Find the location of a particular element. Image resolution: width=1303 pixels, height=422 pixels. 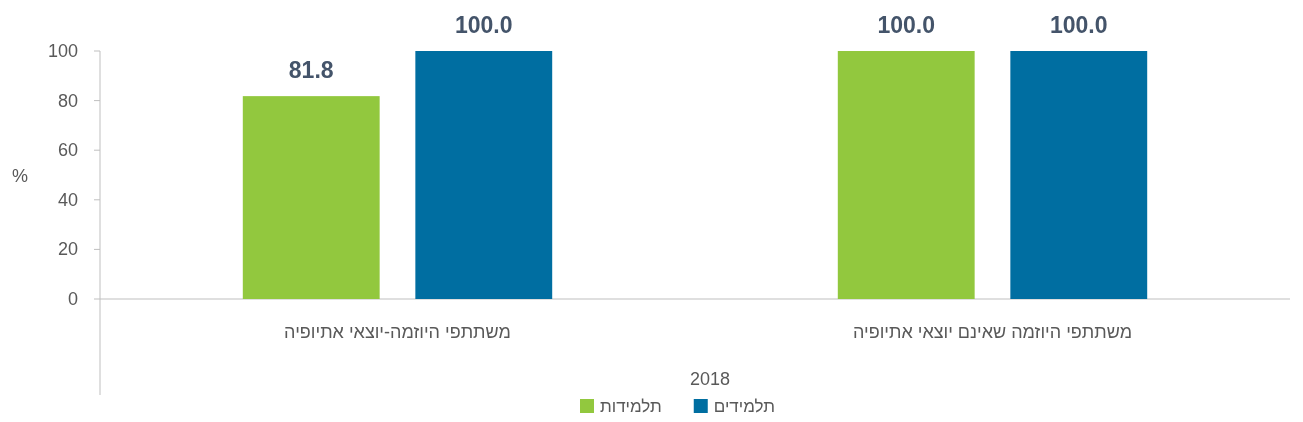

y-tick-label: 80 is located at coordinates (67, 100).